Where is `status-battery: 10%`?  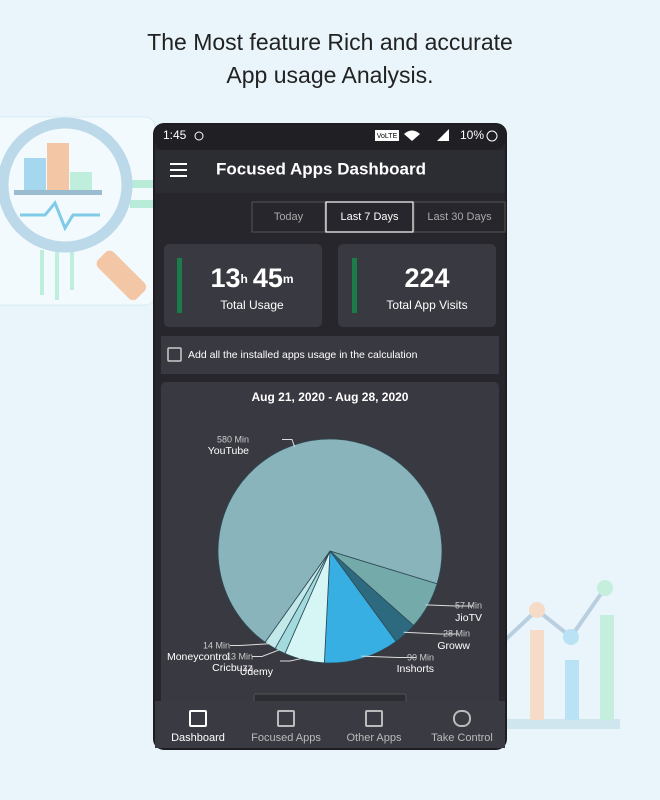 status-battery: 10% is located at coordinates (472, 135).